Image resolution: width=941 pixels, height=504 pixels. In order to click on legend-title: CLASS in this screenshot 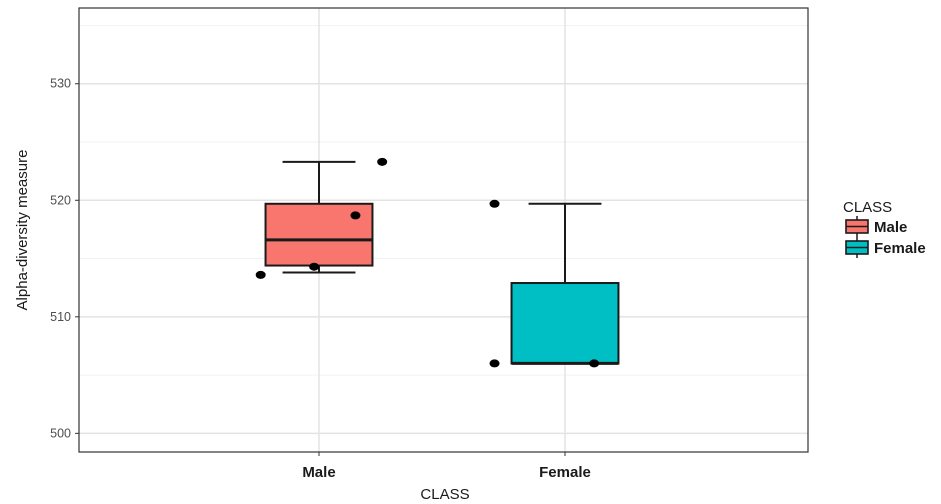, I will do `click(867, 207)`.